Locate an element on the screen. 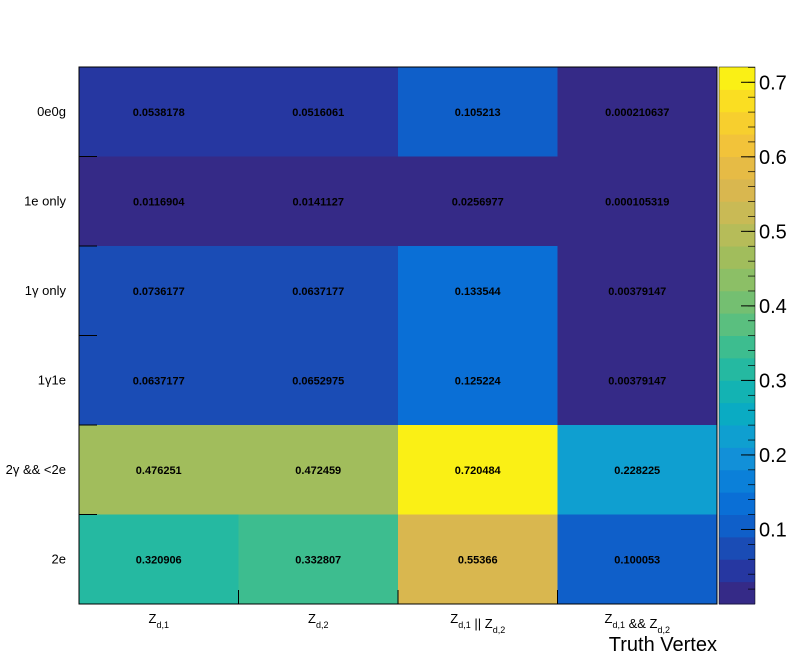  color-bar-tick-label: 0.7 is located at coordinates (773, 83).